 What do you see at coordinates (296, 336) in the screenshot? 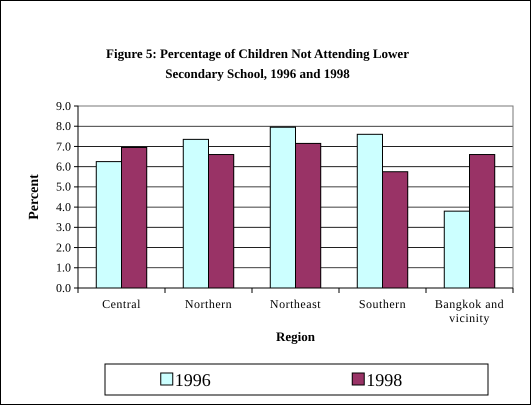
I see `x-axis-title: Region` at bounding box center [296, 336].